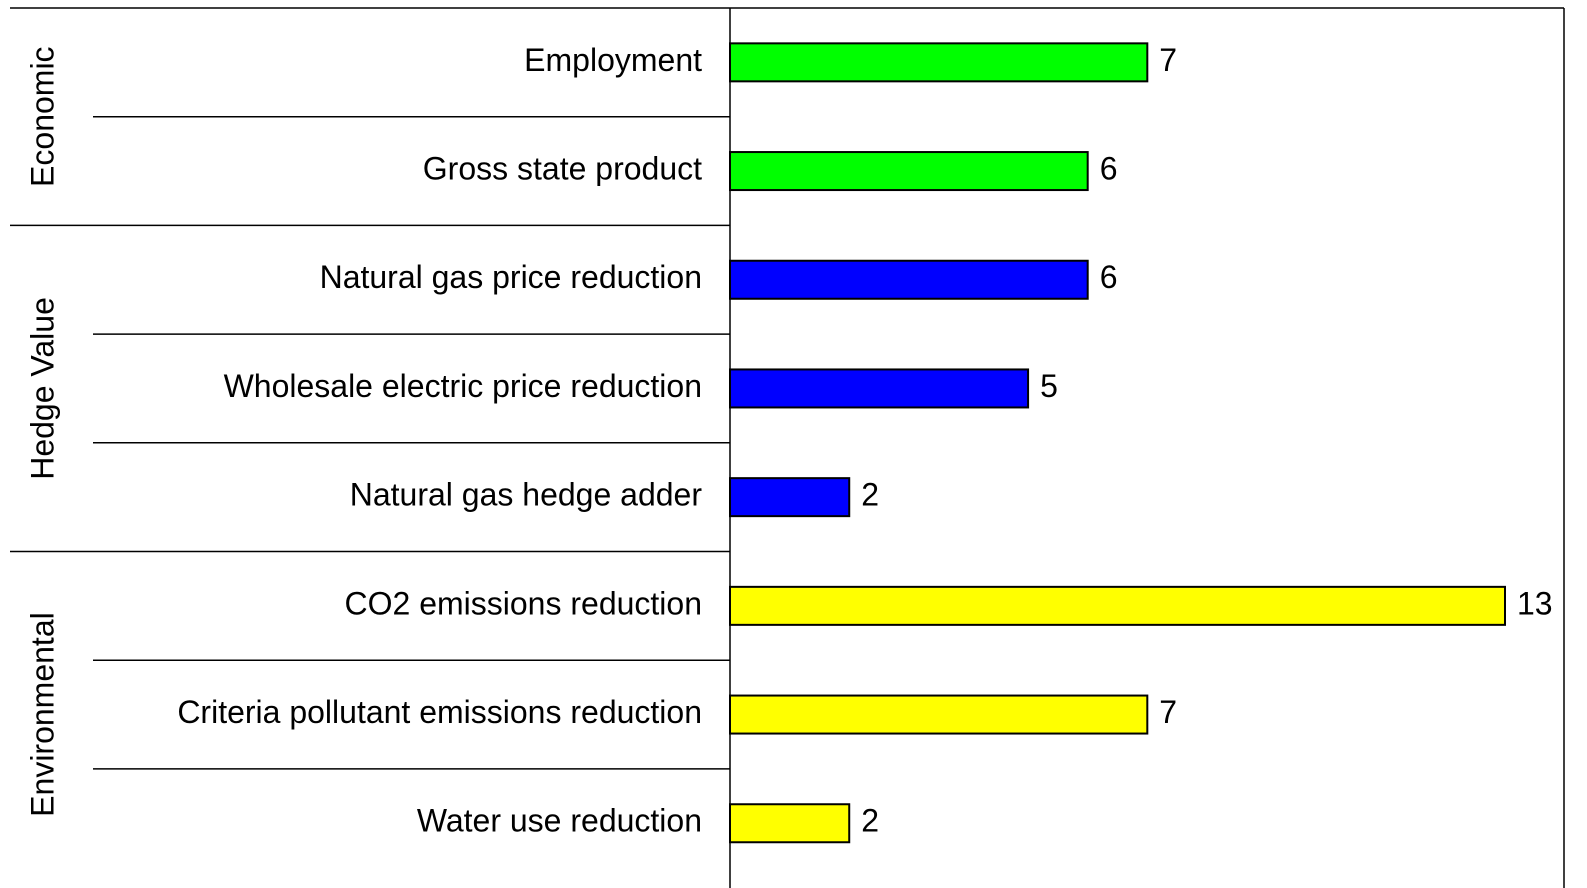 This screenshot has width=1587, height=888. What do you see at coordinates (613, 60) in the screenshot?
I see `category-label: Employment` at bounding box center [613, 60].